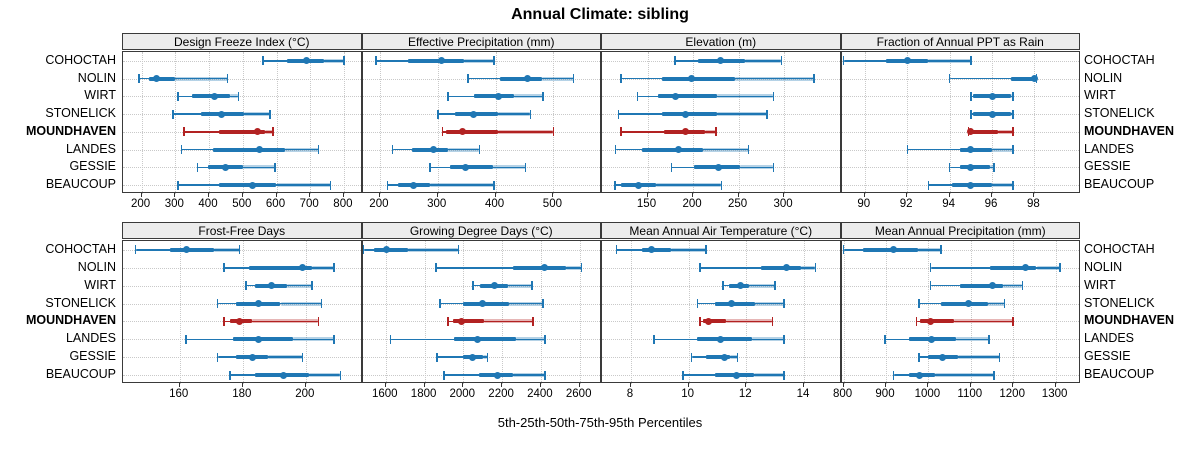 The image size is (1200, 450). What do you see at coordinates (991, 204) in the screenshot?
I see `x-tick-label: 96` at bounding box center [991, 204].